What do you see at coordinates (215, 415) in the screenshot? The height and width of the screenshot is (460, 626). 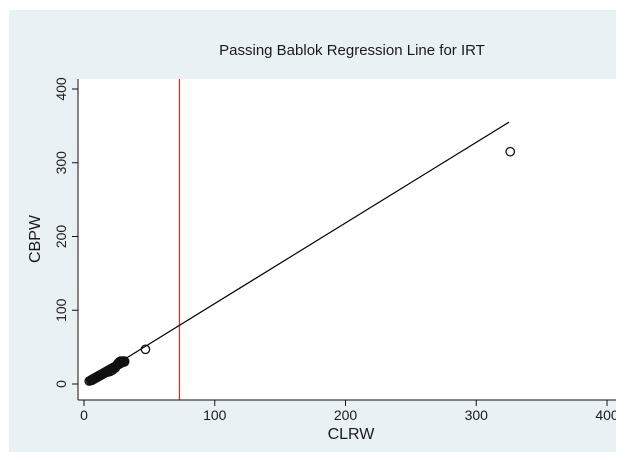 I see `x-tick-label: 100` at bounding box center [215, 415].